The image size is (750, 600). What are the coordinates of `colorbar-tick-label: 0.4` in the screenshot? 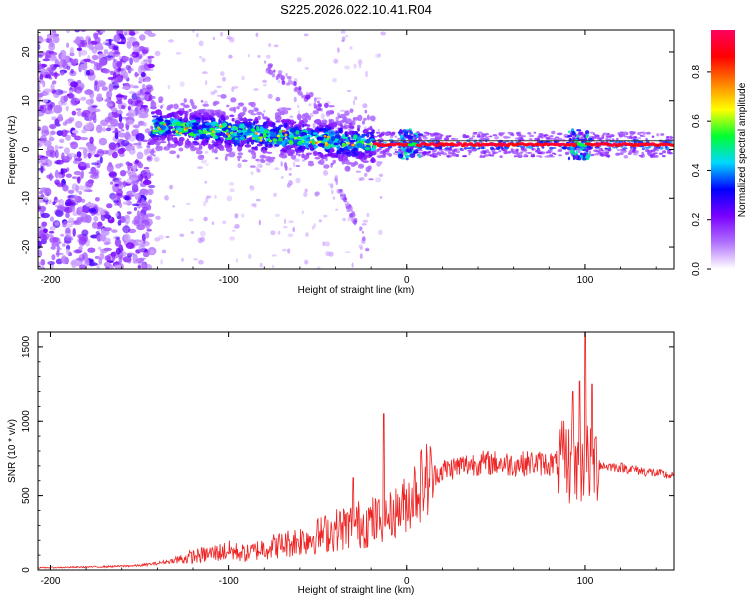 It's located at (696, 170).